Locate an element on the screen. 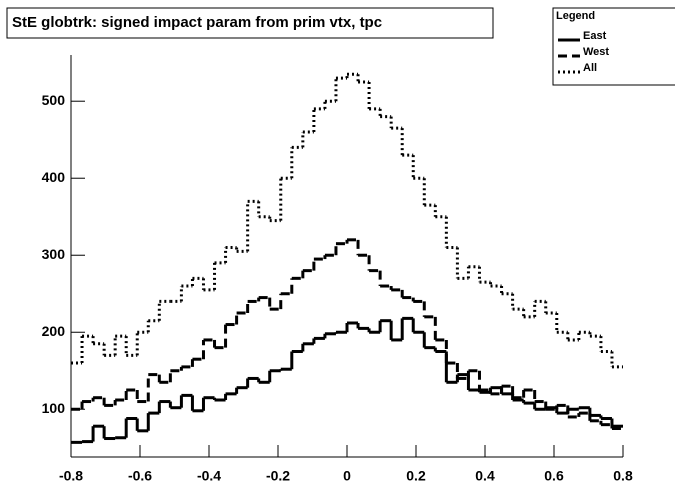  x-tick-label: -0.8 is located at coordinates (71, 476).